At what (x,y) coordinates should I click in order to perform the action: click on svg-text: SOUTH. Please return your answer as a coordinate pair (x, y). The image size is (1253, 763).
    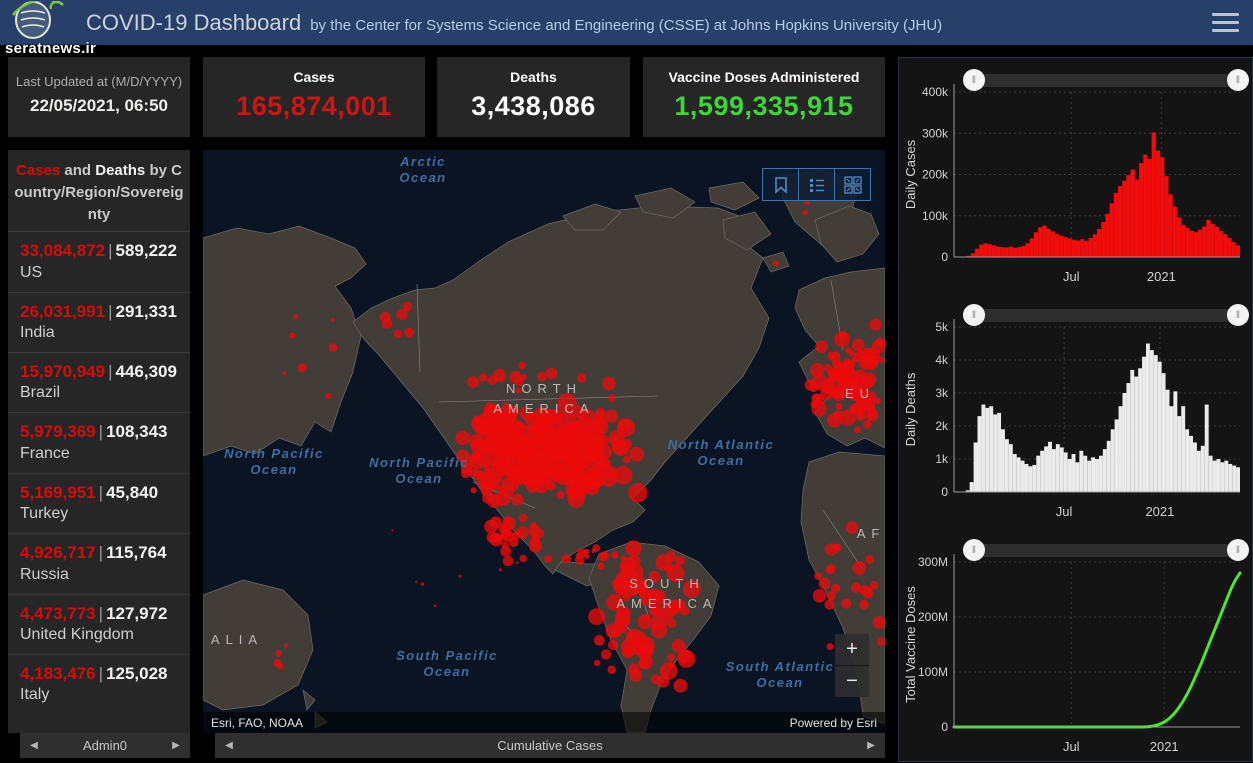
    Looking at the image, I should click on (667, 583).